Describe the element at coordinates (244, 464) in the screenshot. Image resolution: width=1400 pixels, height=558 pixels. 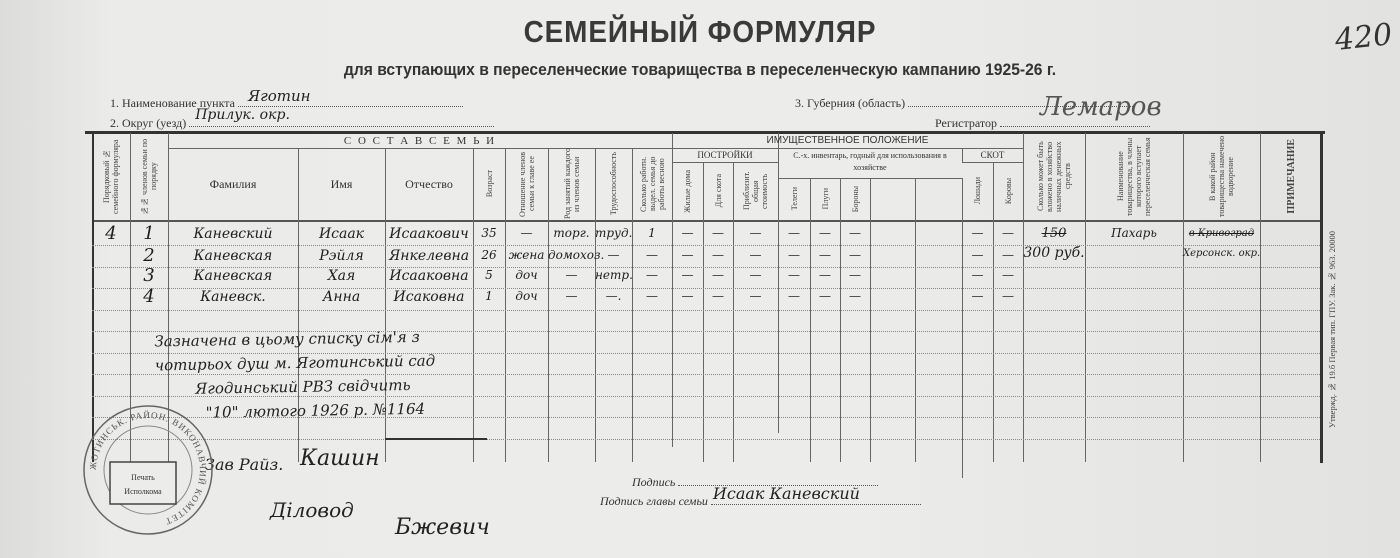
I see `head-signature-label: Зав Райз.` at that location.